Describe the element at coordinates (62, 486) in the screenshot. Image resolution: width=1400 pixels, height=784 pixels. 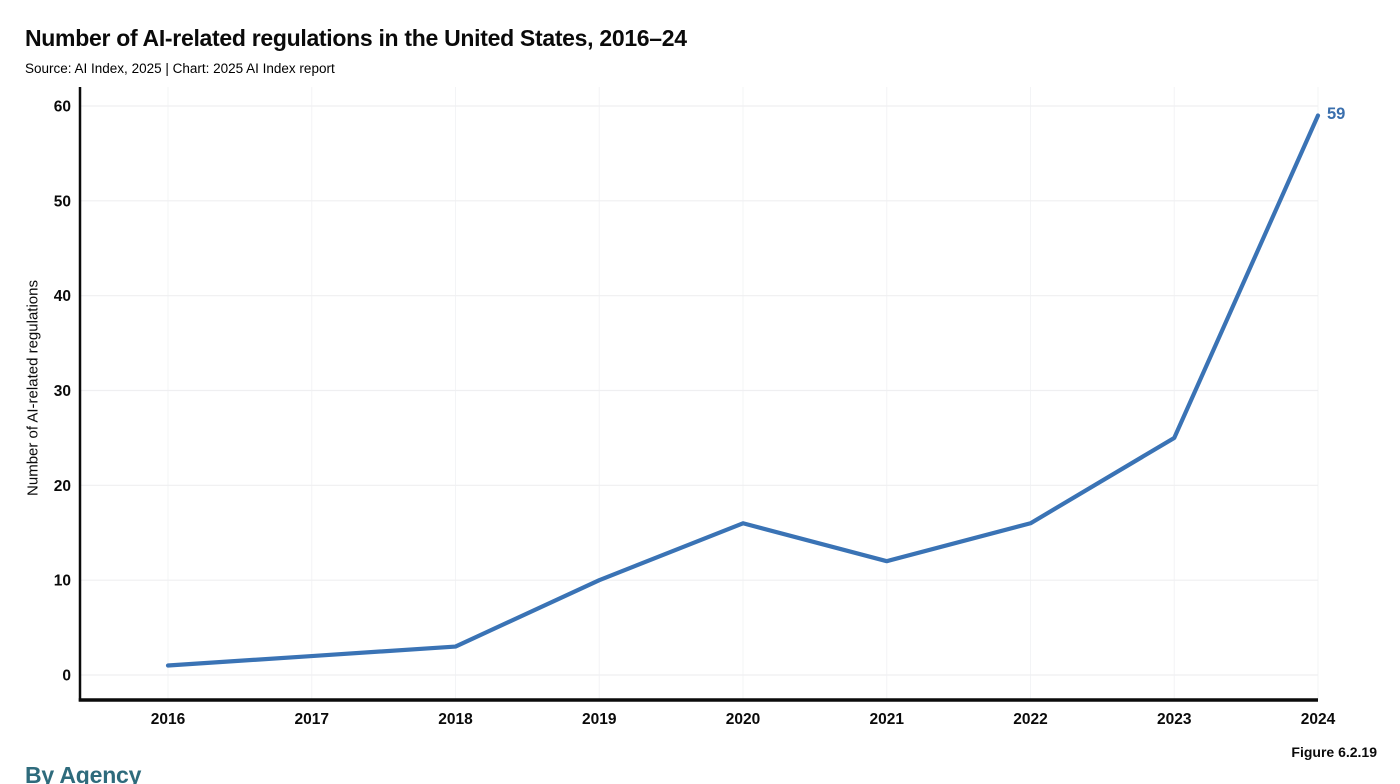
I see `y-tick-label: 20` at that location.